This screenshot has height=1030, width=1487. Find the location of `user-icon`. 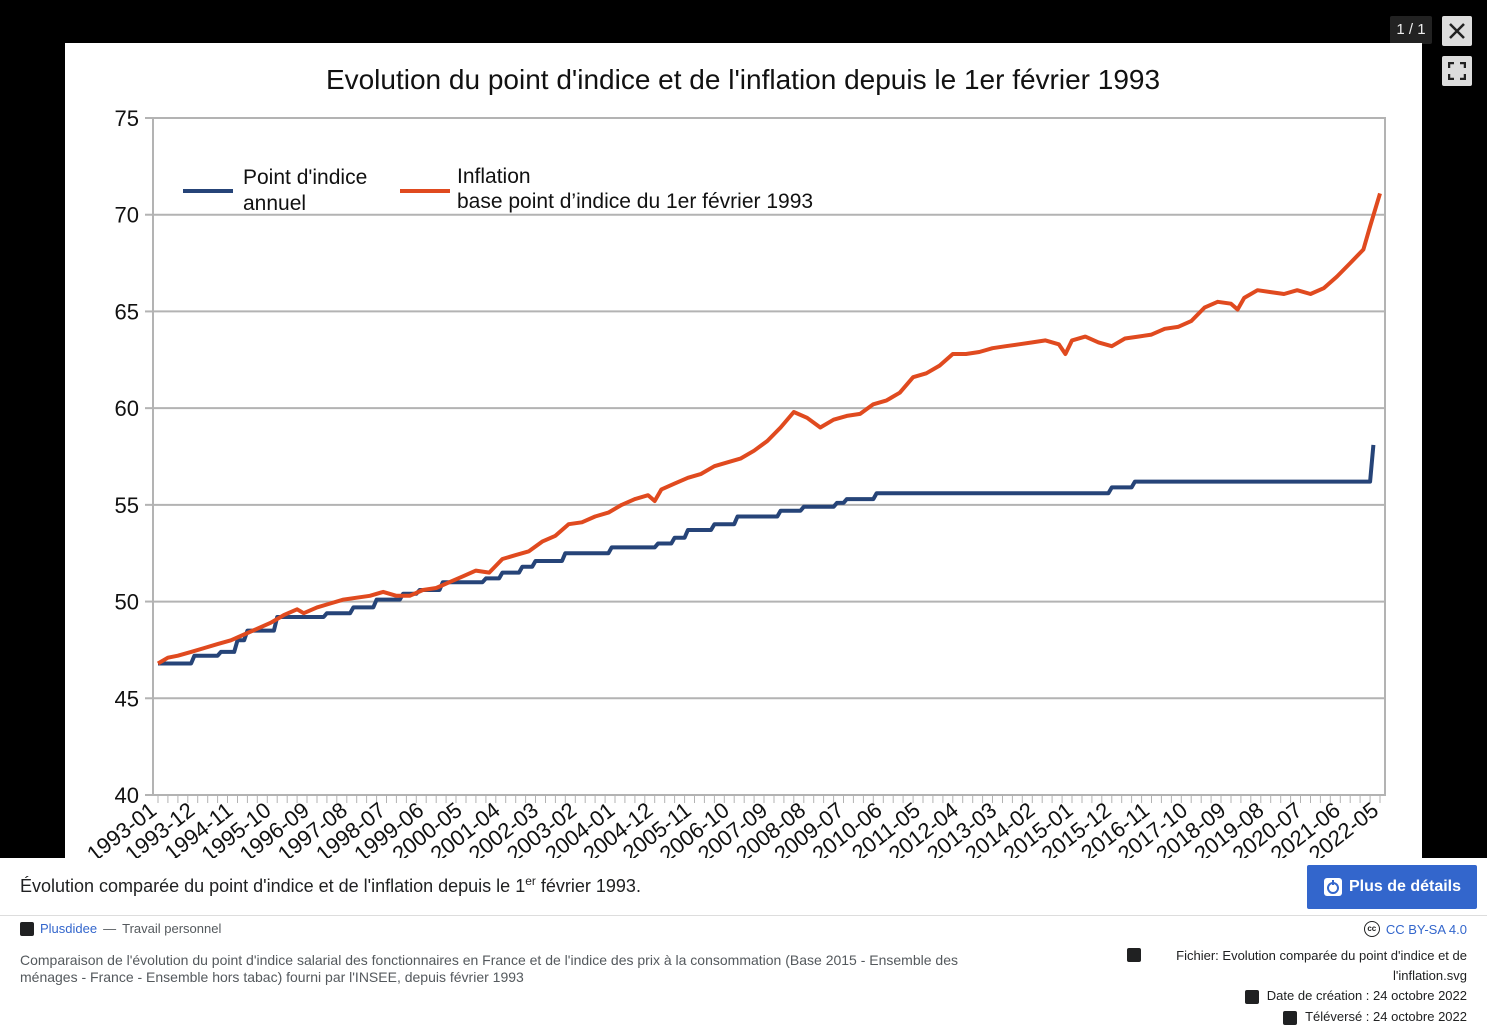

user-icon is located at coordinates (27, 929).